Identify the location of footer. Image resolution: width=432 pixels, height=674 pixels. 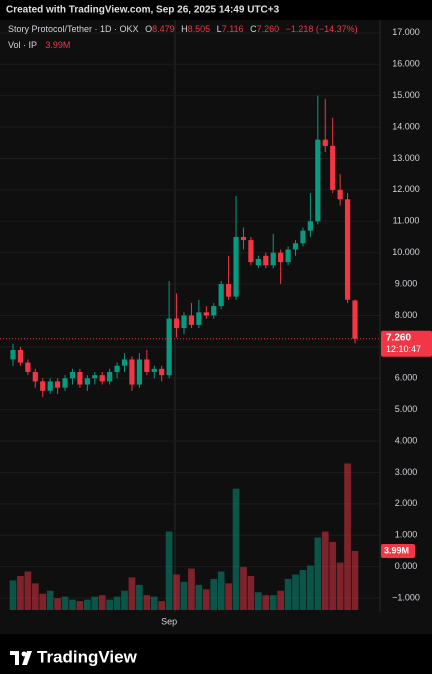
(216, 654).